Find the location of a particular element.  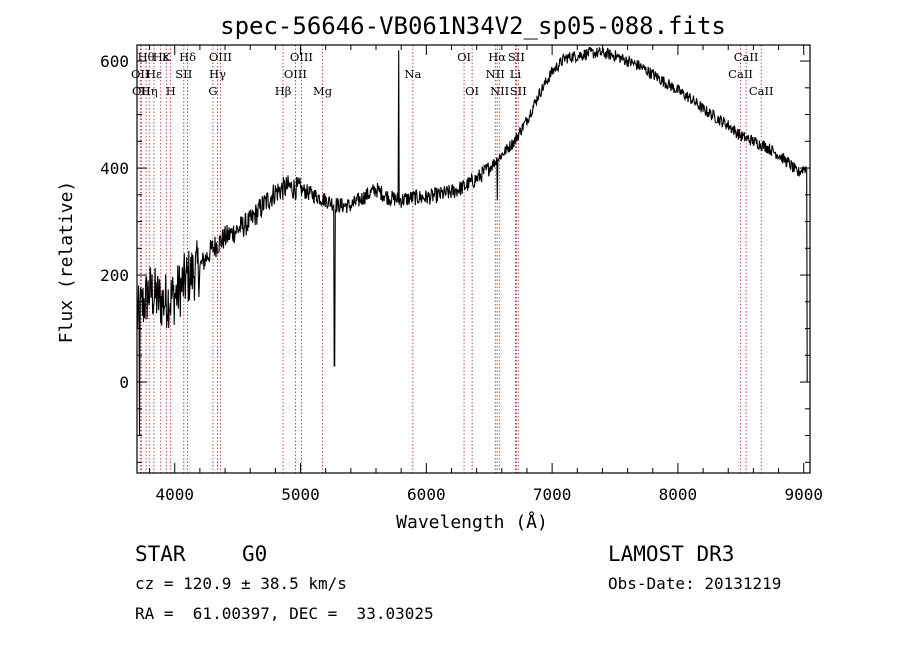

line-label-26: CaII is located at coordinates (740, 74).